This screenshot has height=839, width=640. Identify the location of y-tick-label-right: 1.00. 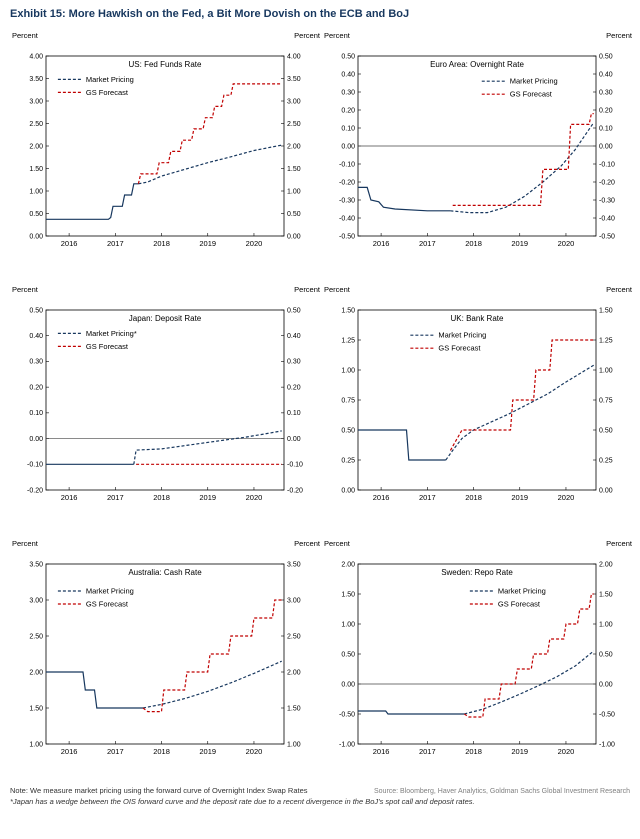
(294, 744).